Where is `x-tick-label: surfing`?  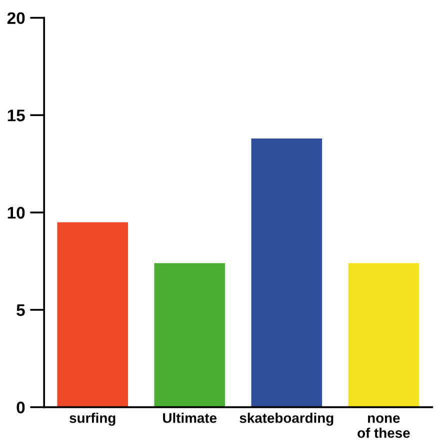
x-tick-label: surfing is located at coordinates (93, 419).